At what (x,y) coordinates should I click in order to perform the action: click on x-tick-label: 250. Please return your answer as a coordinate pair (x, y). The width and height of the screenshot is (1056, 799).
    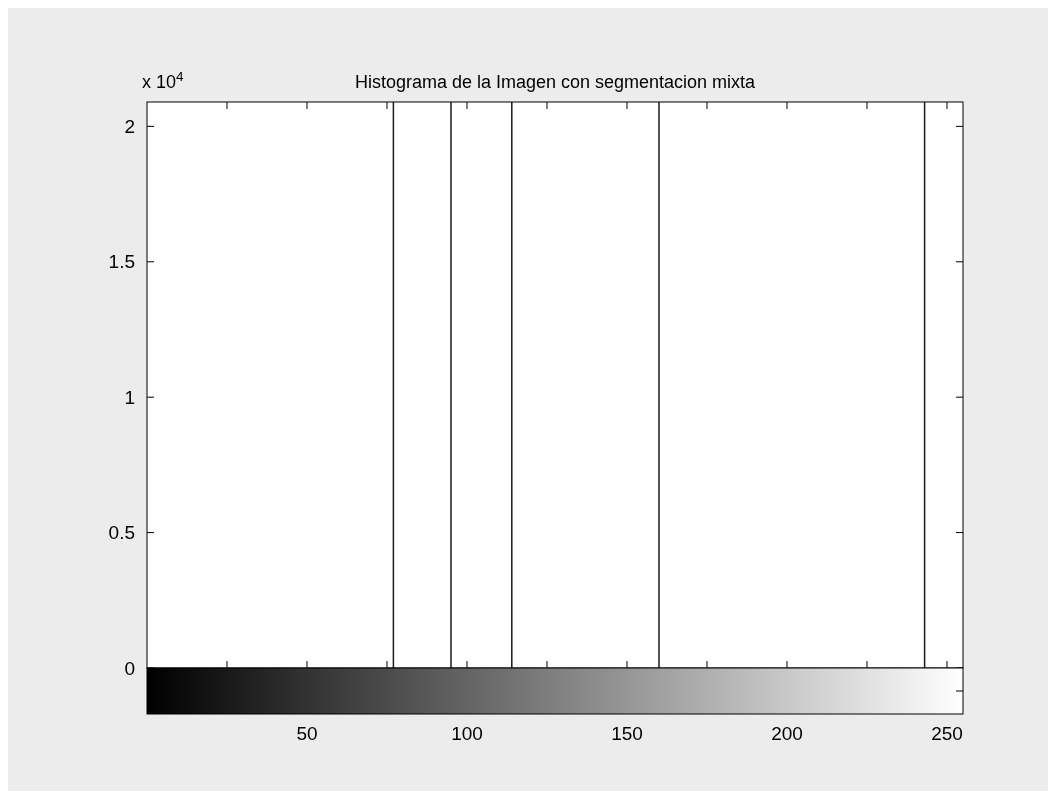
    Looking at the image, I should click on (947, 733).